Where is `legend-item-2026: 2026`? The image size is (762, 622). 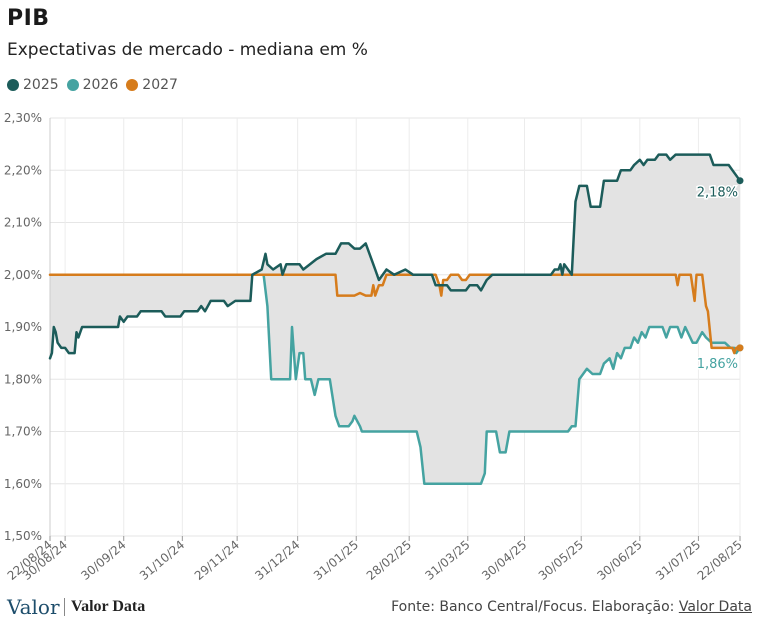 legend-item-2026: 2026 is located at coordinates (92, 85).